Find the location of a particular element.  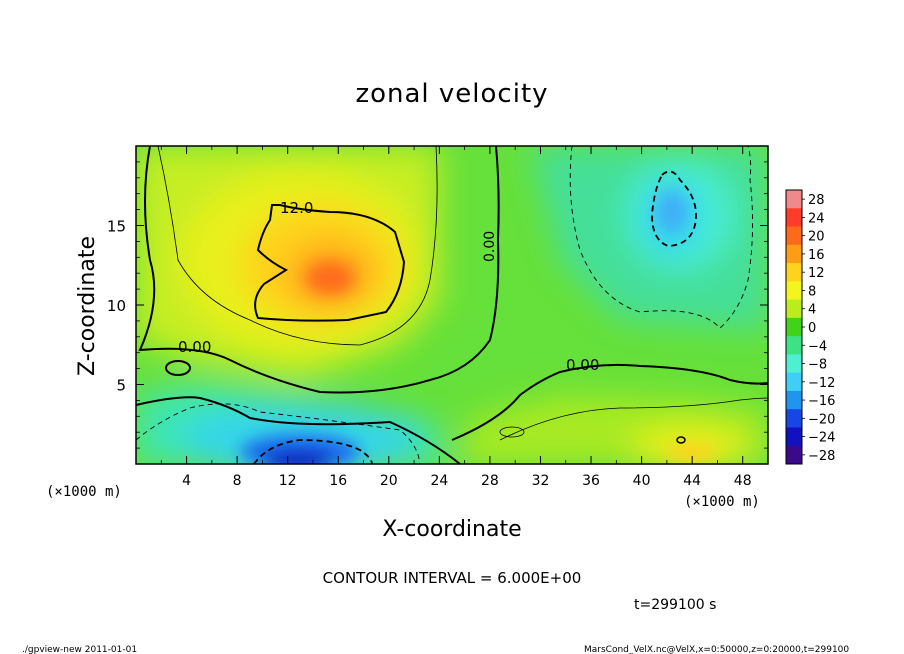

contour-zero-lower is located at coordinates (298, 430).